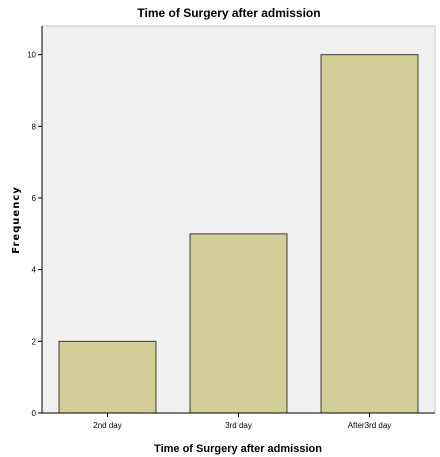  I want to click on y-tick-label: 10, so click(31, 55).